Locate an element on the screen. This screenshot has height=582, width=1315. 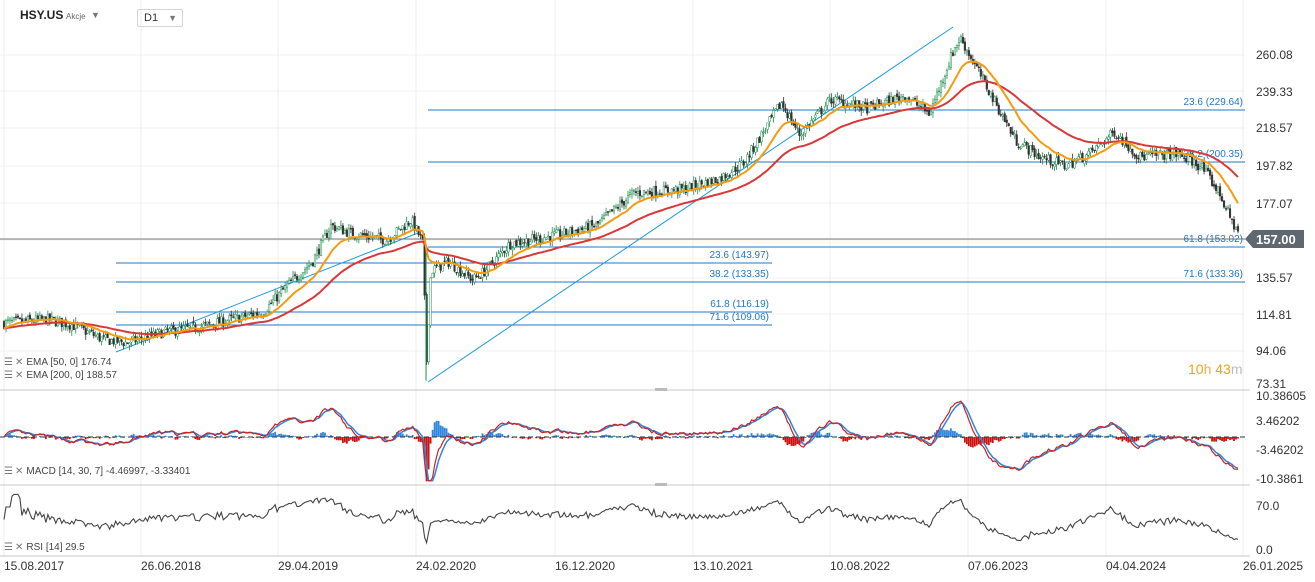
y-tick-label: 197.82 is located at coordinates (1274, 166).